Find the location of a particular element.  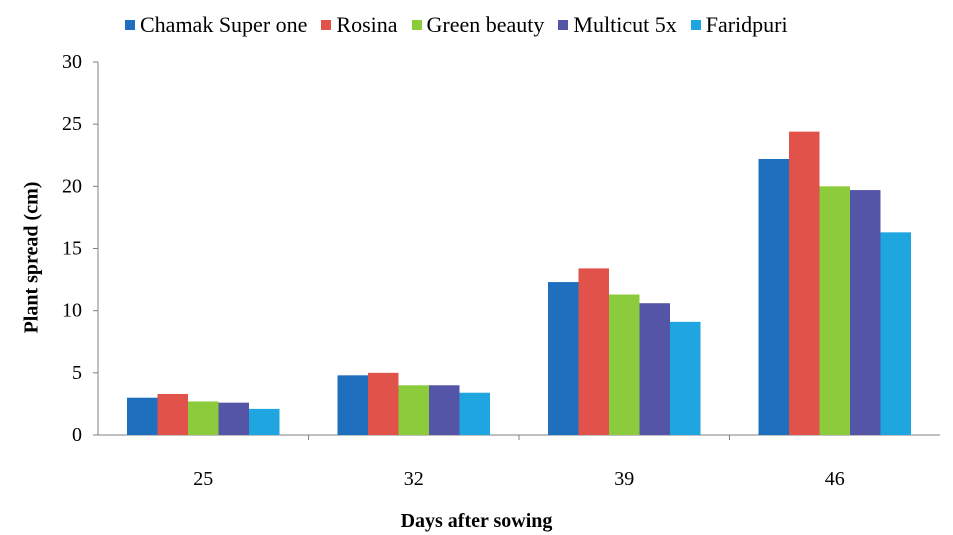

y-tick-label: 25 is located at coordinates (72, 124).